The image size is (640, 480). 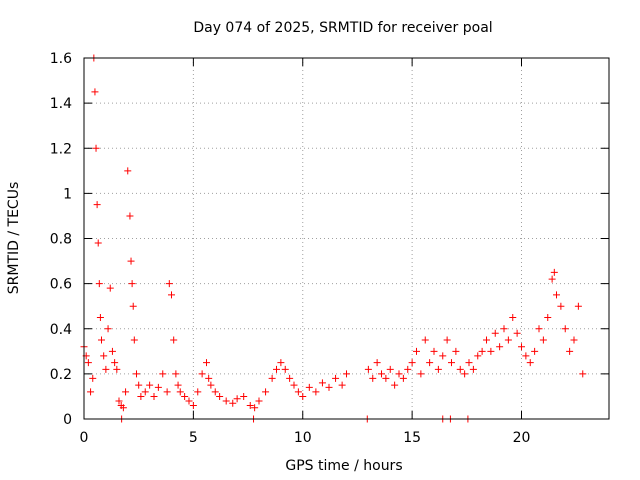 I want to click on x-tick-label: 10, so click(x=303, y=438).